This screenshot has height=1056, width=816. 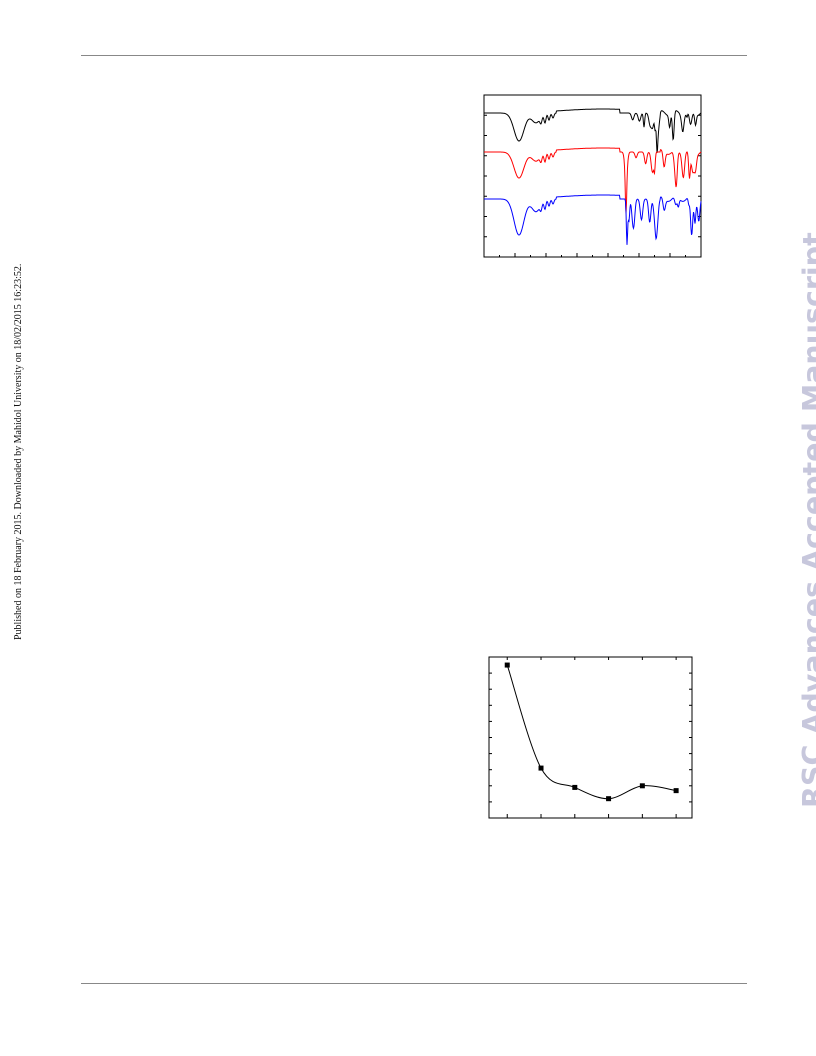 I want to click on scatter-plot-frame, so click(x=590, y=737).